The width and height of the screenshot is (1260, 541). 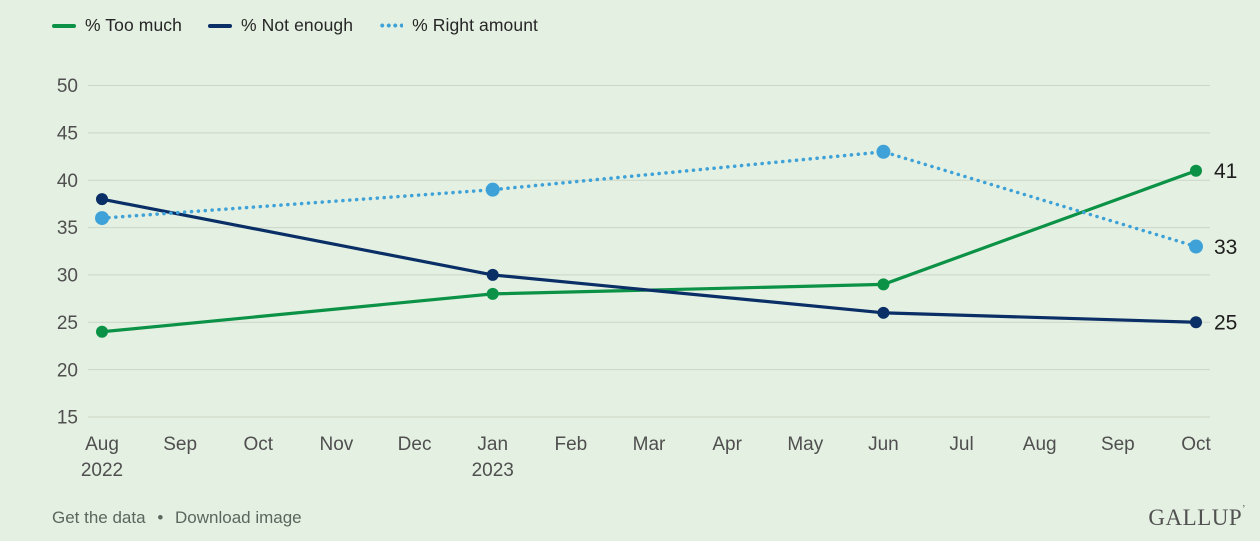 What do you see at coordinates (1244, 509) in the screenshot?
I see `gallup-logo-trademark: ’` at bounding box center [1244, 509].